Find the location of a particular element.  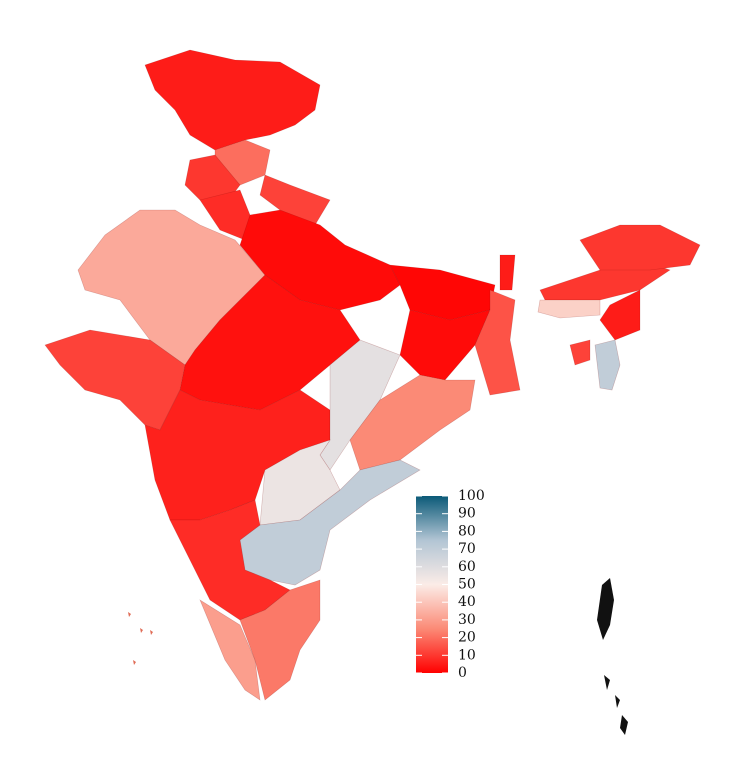

colorbar-label: 80 is located at coordinates (467, 531).